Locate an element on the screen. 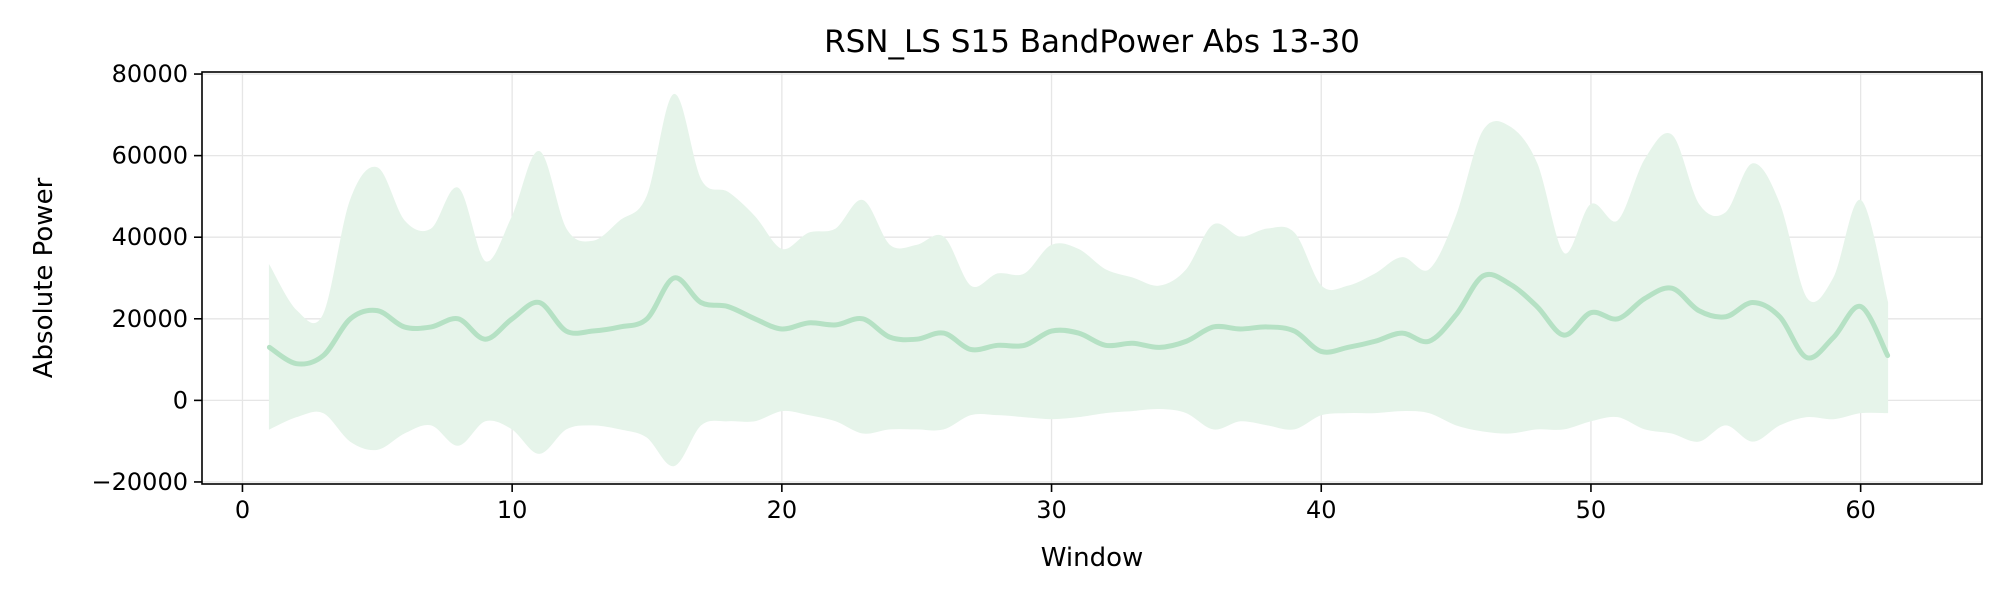 The width and height of the screenshot is (2000, 605). x-tick-label: 10 is located at coordinates (512, 510).